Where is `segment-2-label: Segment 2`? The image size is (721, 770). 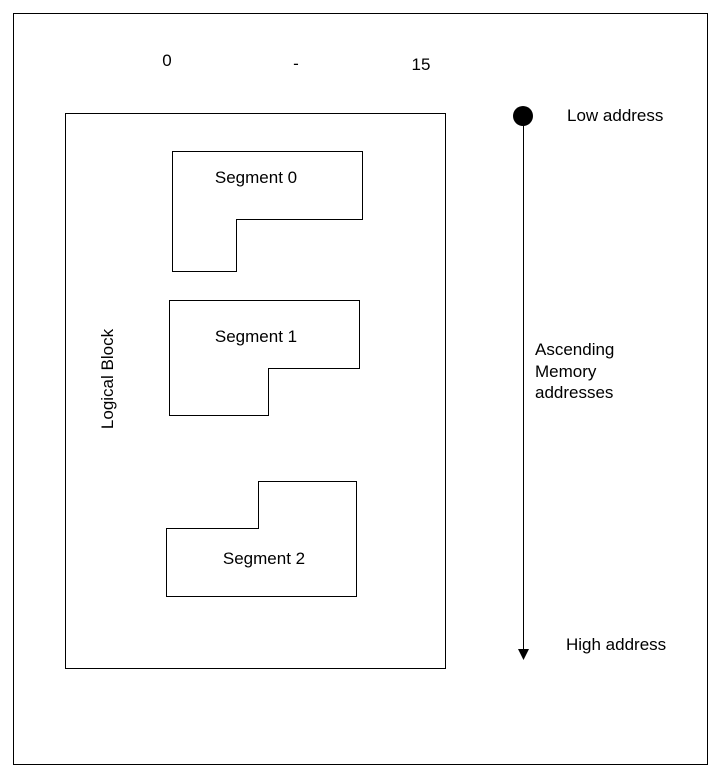 segment-2-label: Segment 2 is located at coordinates (264, 558).